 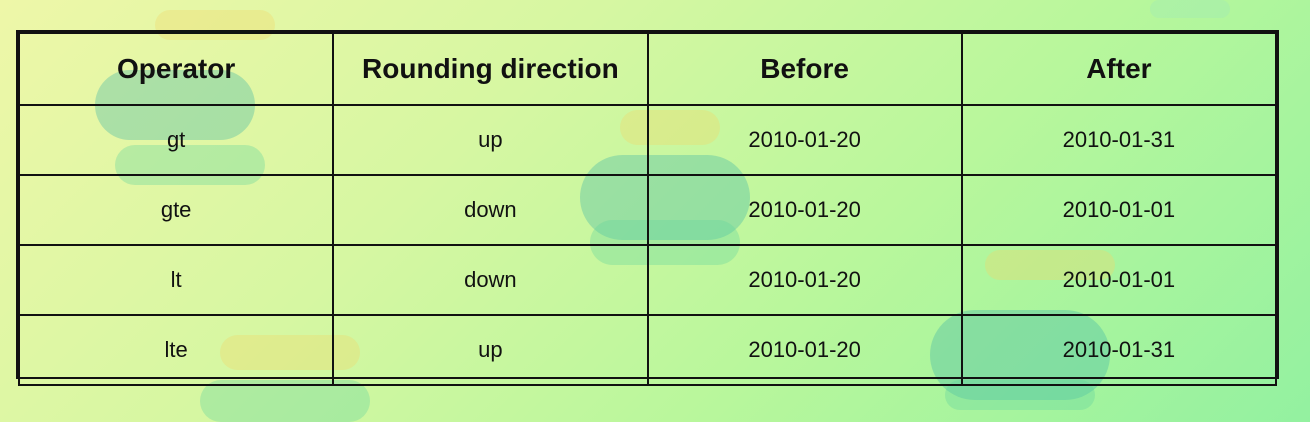 What do you see at coordinates (490, 69) in the screenshot?
I see `table-header-rounding-direction: Rounding direction` at bounding box center [490, 69].